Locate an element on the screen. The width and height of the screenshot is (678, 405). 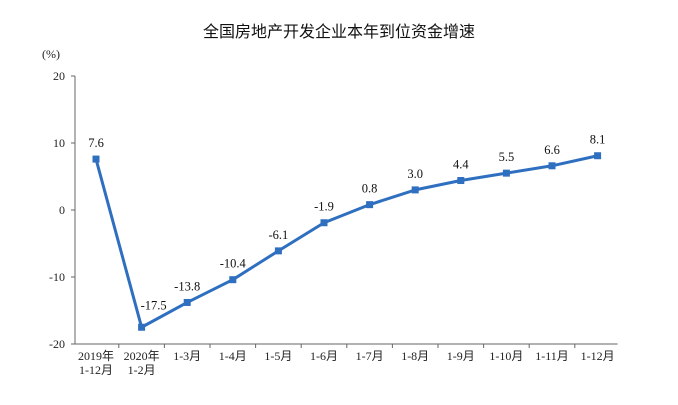
data-label: -1.9 is located at coordinates (324, 207).